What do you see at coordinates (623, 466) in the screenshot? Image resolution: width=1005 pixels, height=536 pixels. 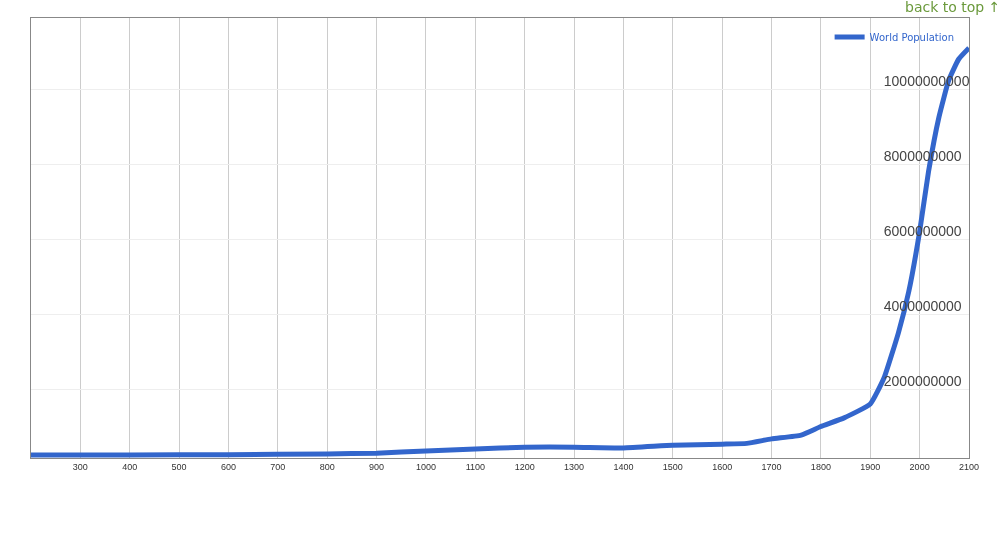 I see `x-tick-label: 1400` at bounding box center [623, 466].